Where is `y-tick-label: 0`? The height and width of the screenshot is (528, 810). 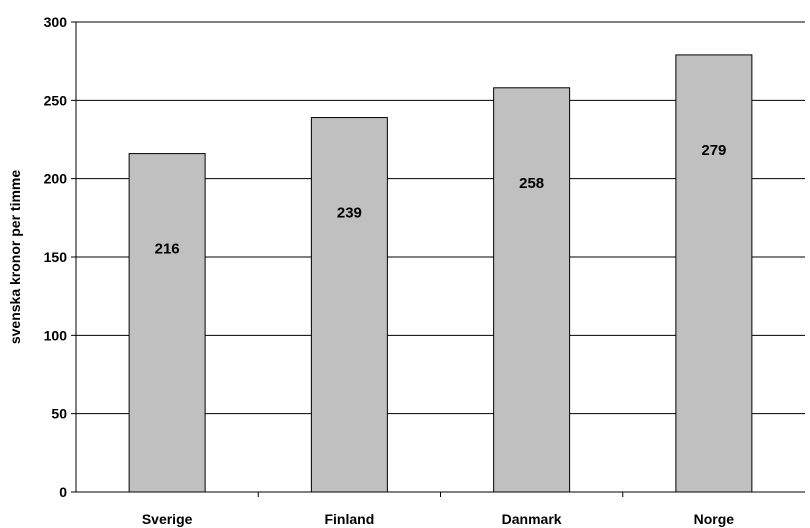 y-tick-label: 0 is located at coordinates (63, 492).